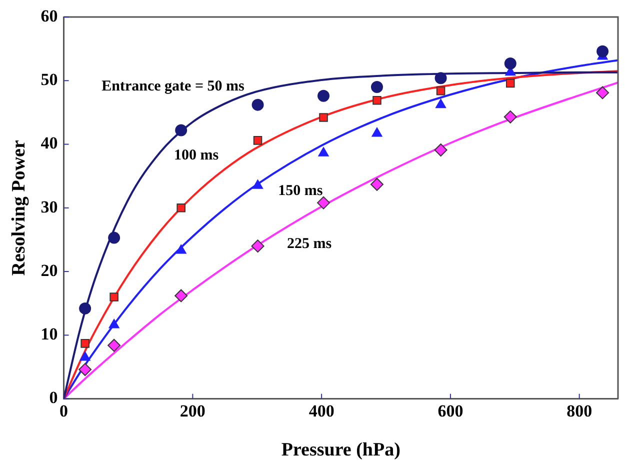  I want to click on series-label: 150 ms, so click(300, 190).